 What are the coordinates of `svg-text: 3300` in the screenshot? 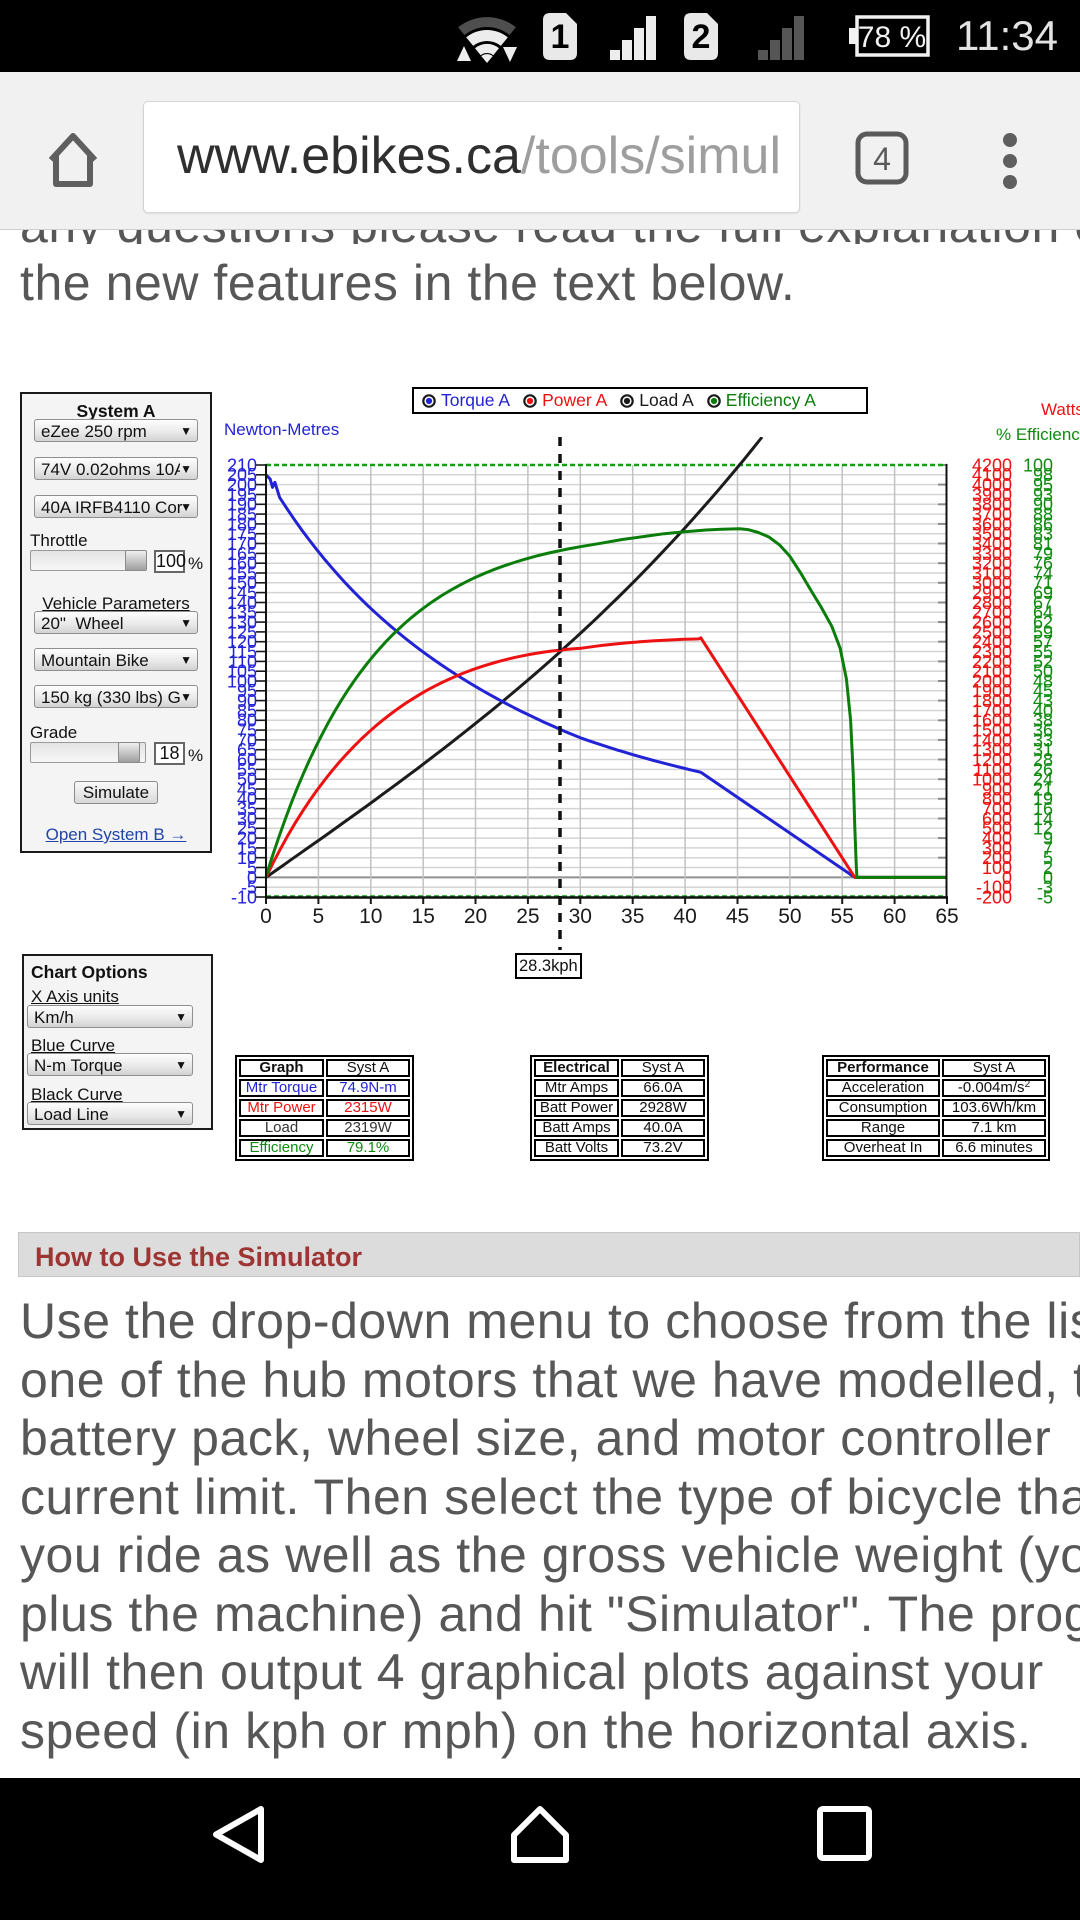 It's located at (992, 554).